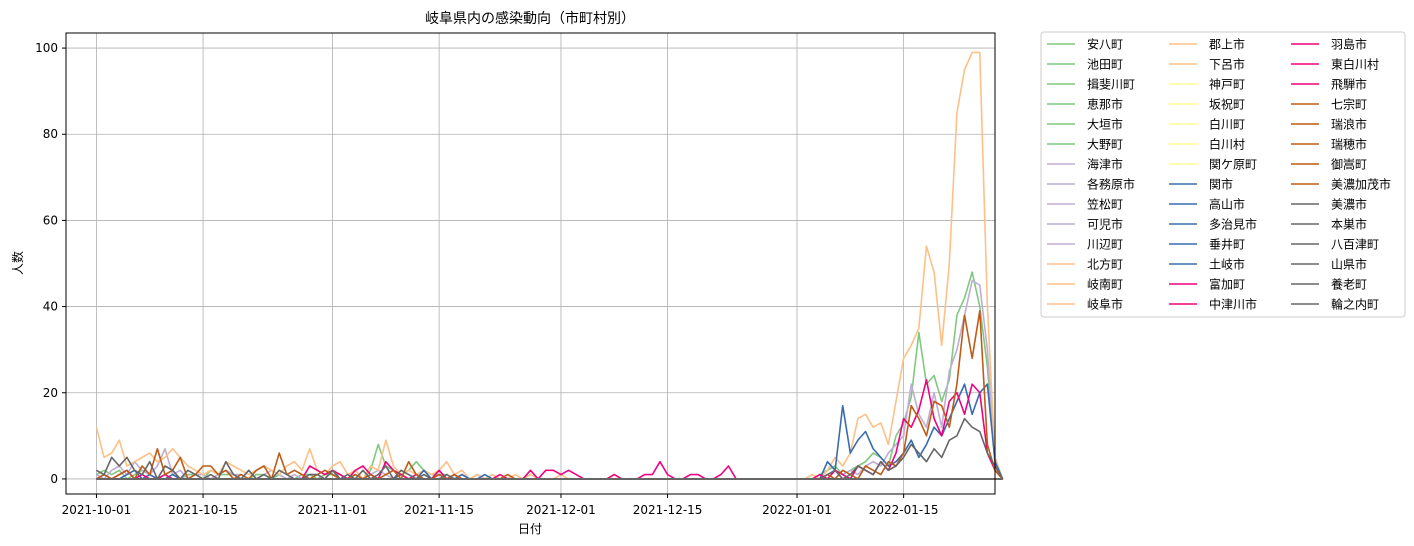 The image size is (1414, 546). Describe the element at coordinates (439, 510) in the screenshot. I see `x-tick-label: 2021-11-15` at that location.